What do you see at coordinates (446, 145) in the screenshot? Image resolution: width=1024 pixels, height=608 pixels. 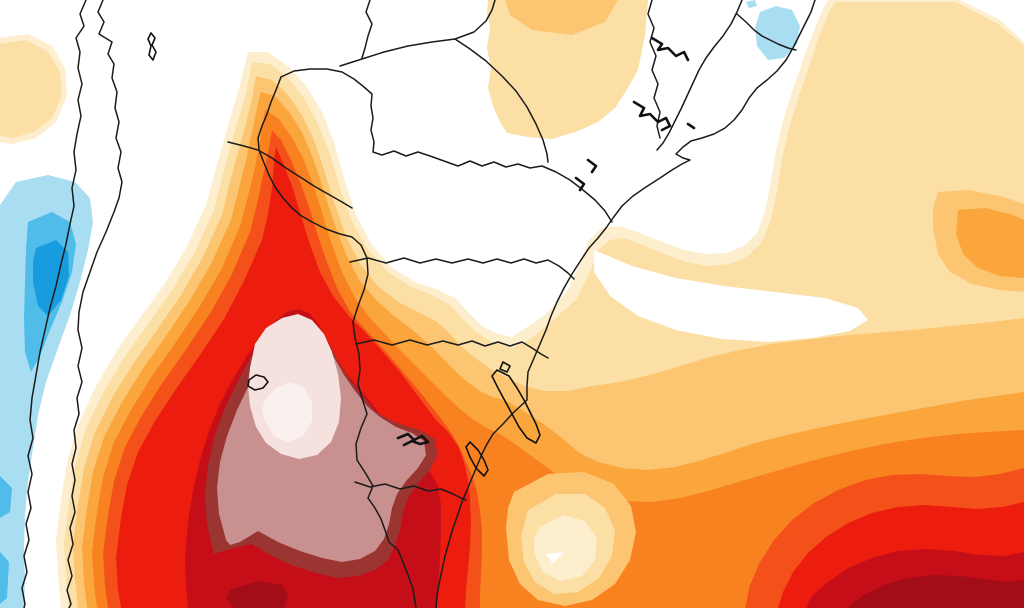 I see `paraguay-north-and-state-line` at bounding box center [446, 145].